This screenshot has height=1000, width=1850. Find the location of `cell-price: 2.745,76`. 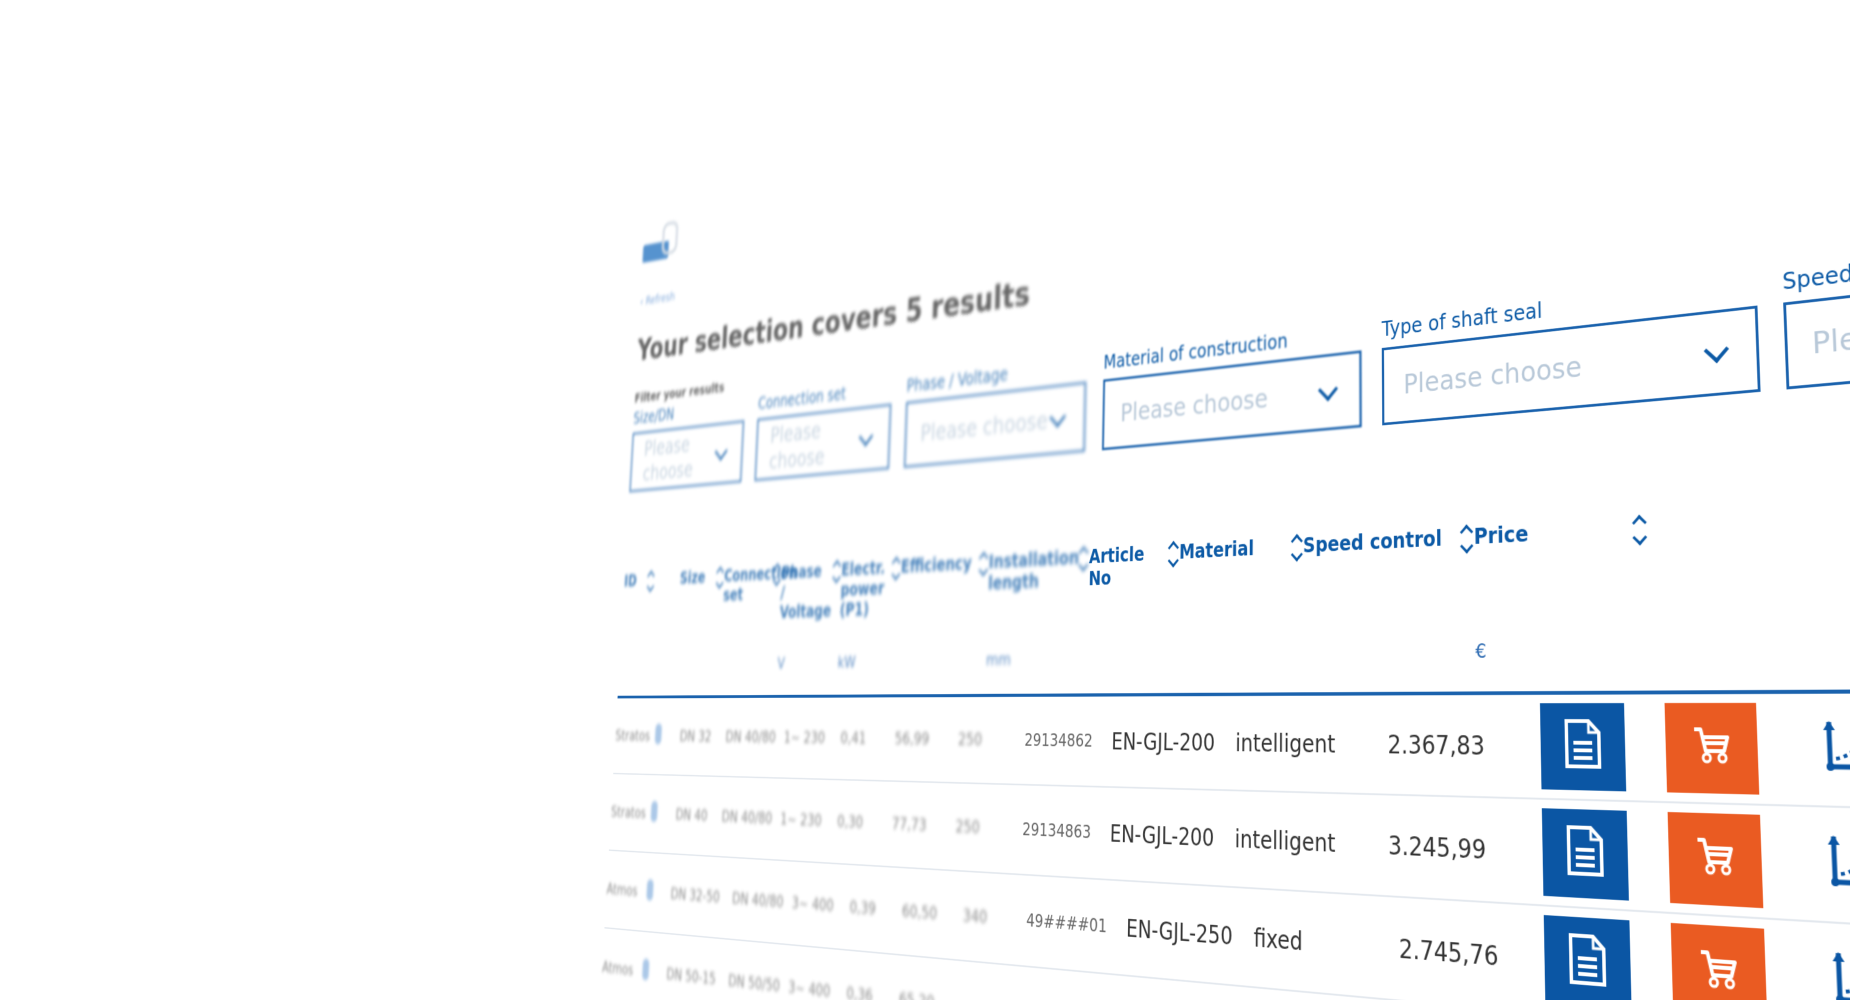

cell-price: 2.745,76 is located at coordinates (1448, 952).